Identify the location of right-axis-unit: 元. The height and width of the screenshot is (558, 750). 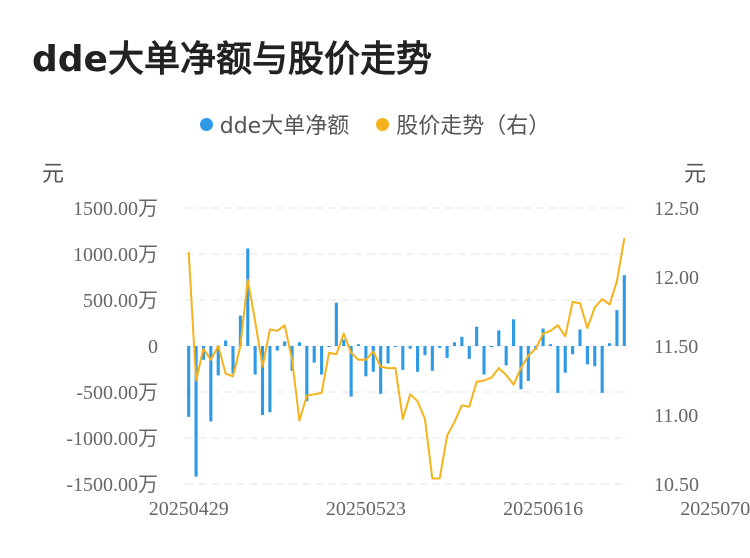
(695, 174).